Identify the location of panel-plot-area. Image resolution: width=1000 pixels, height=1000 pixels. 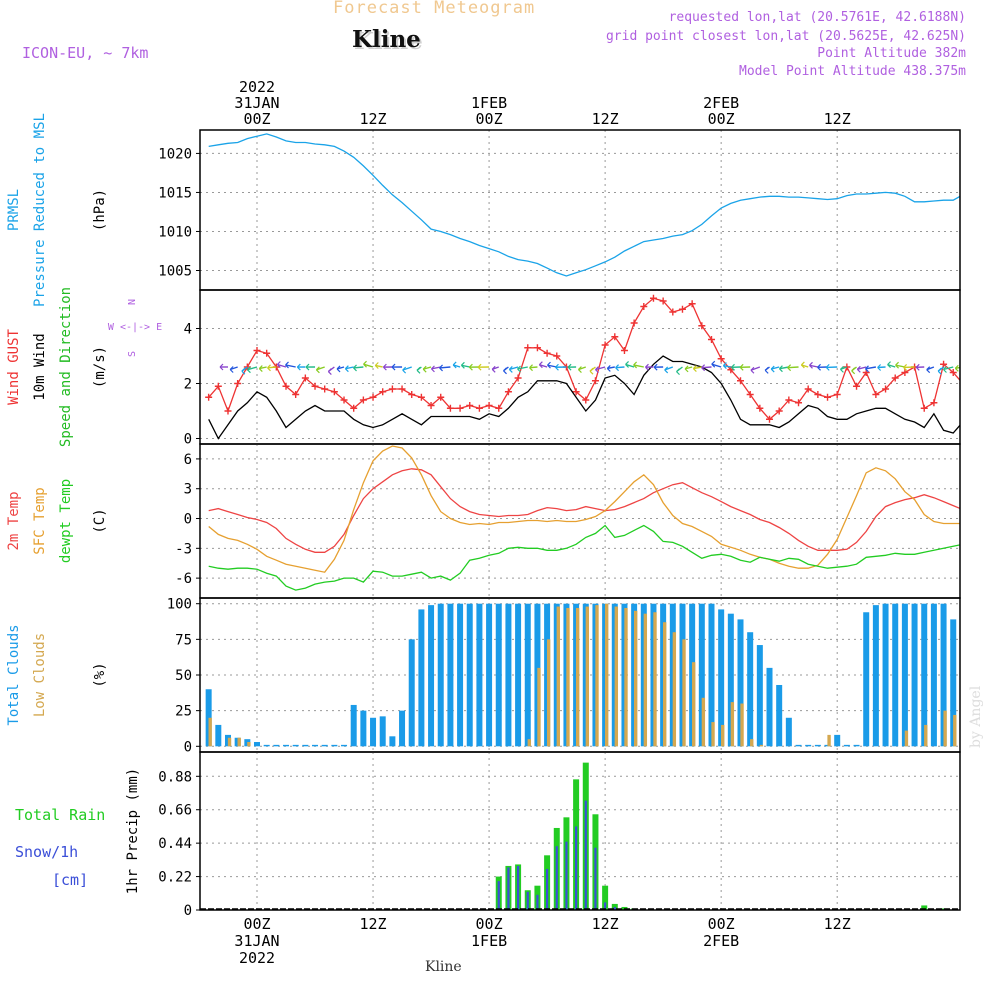
(582, 675).